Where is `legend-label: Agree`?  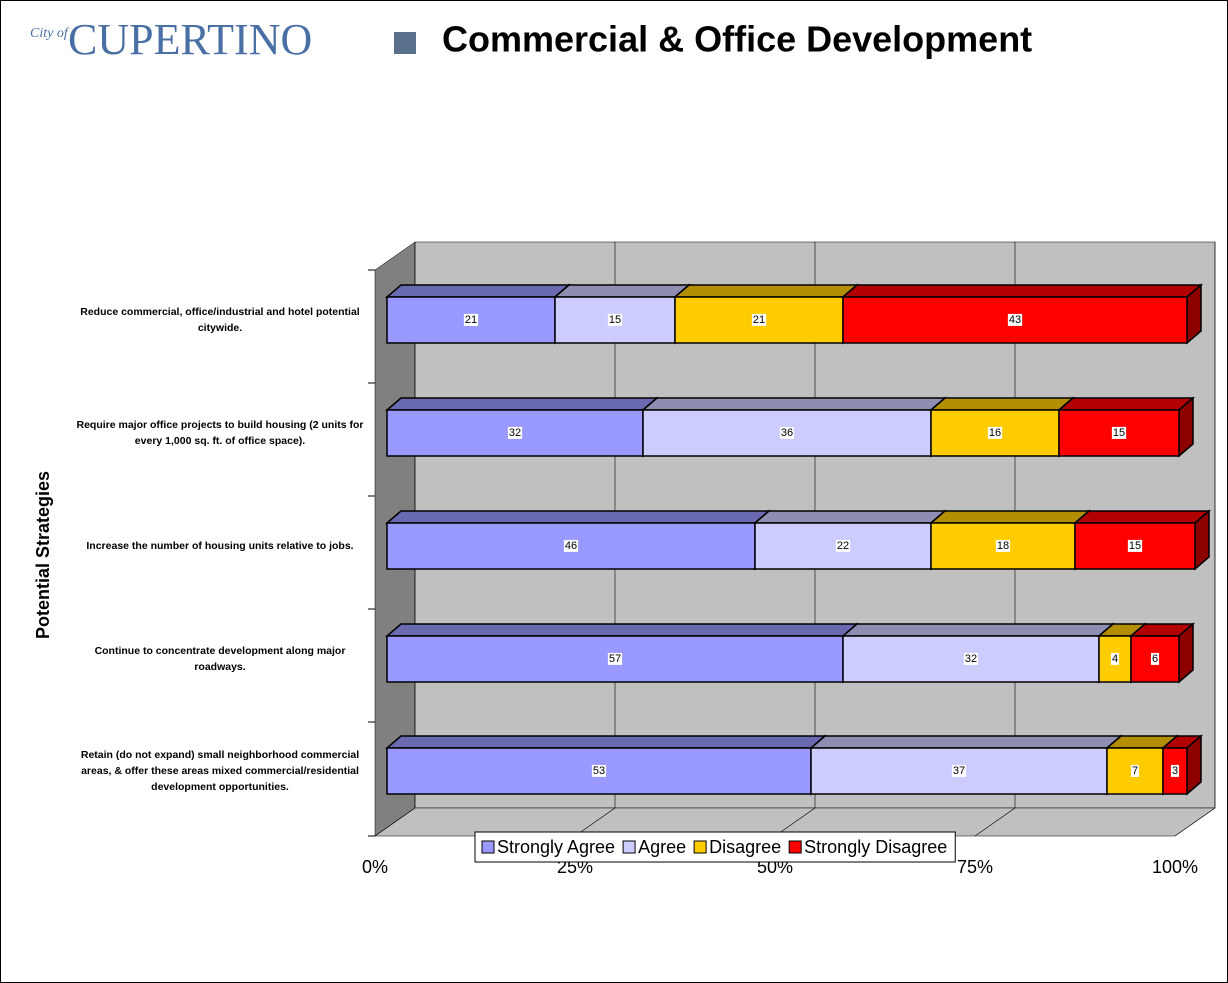
legend-label: Agree is located at coordinates (662, 847).